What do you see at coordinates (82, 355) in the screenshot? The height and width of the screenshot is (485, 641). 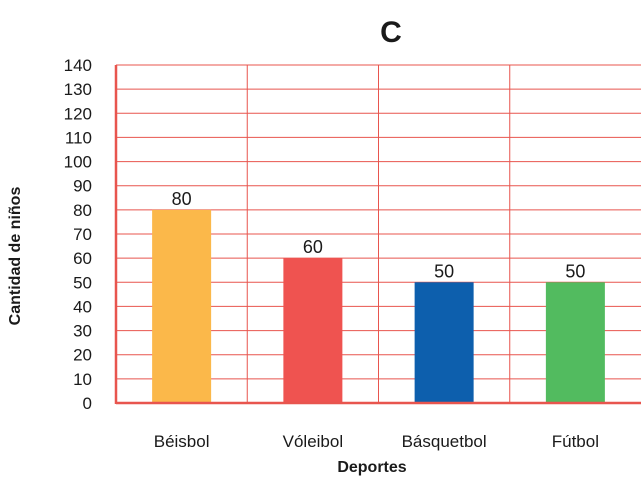 I see `y-tick-label: 20` at bounding box center [82, 355].